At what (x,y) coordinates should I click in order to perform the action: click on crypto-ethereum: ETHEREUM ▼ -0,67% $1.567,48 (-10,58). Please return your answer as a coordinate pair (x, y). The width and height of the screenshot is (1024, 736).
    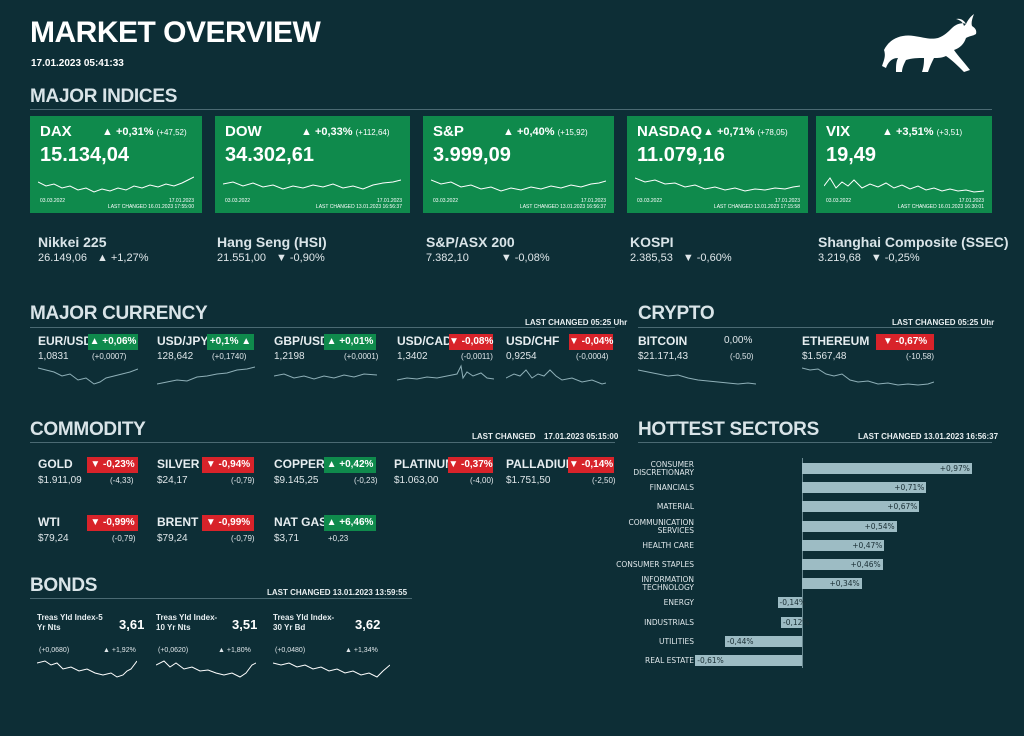
    Looking at the image, I should click on (868, 364).